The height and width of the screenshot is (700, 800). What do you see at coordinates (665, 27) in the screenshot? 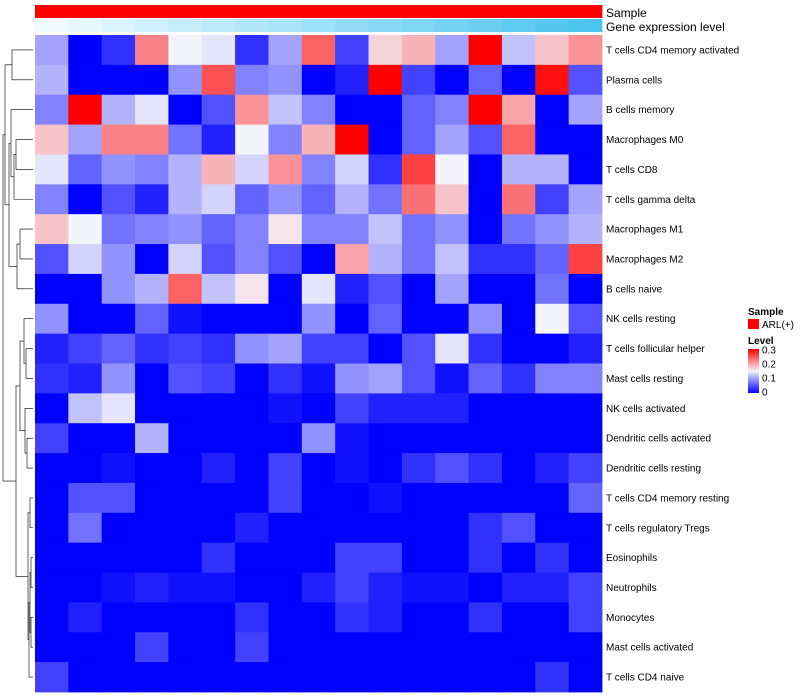
I see `annotation-label-expression: Gene expression level` at bounding box center [665, 27].